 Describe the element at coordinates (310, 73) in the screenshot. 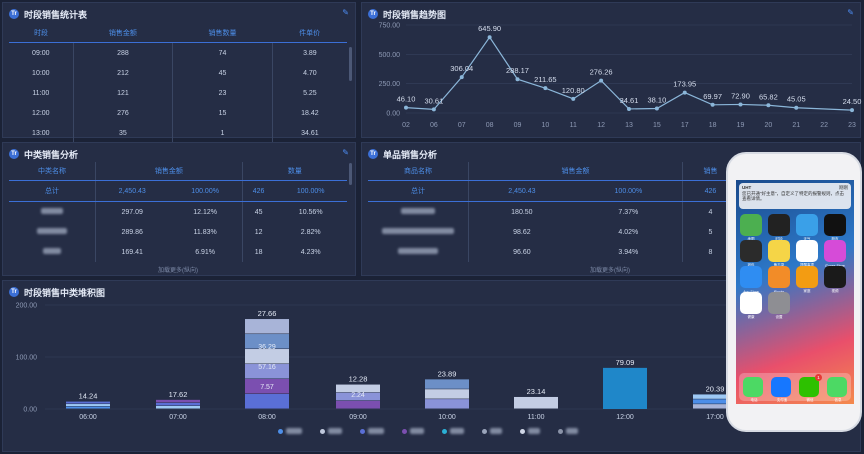

I see `table-cell: 4.70` at that location.